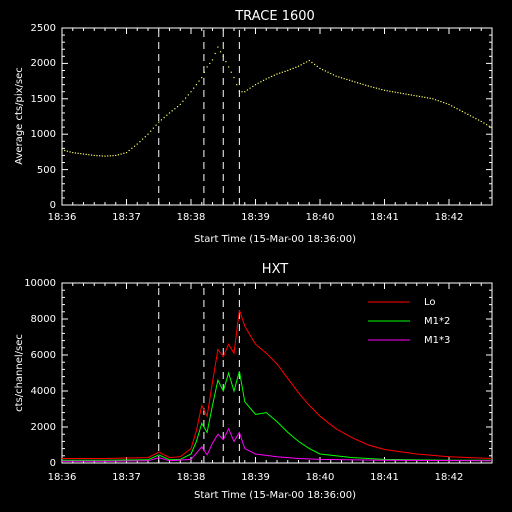  Describe the element at coordinates (43, 99) in the screenshot. I see `y-tick-label: 1500` at that location.